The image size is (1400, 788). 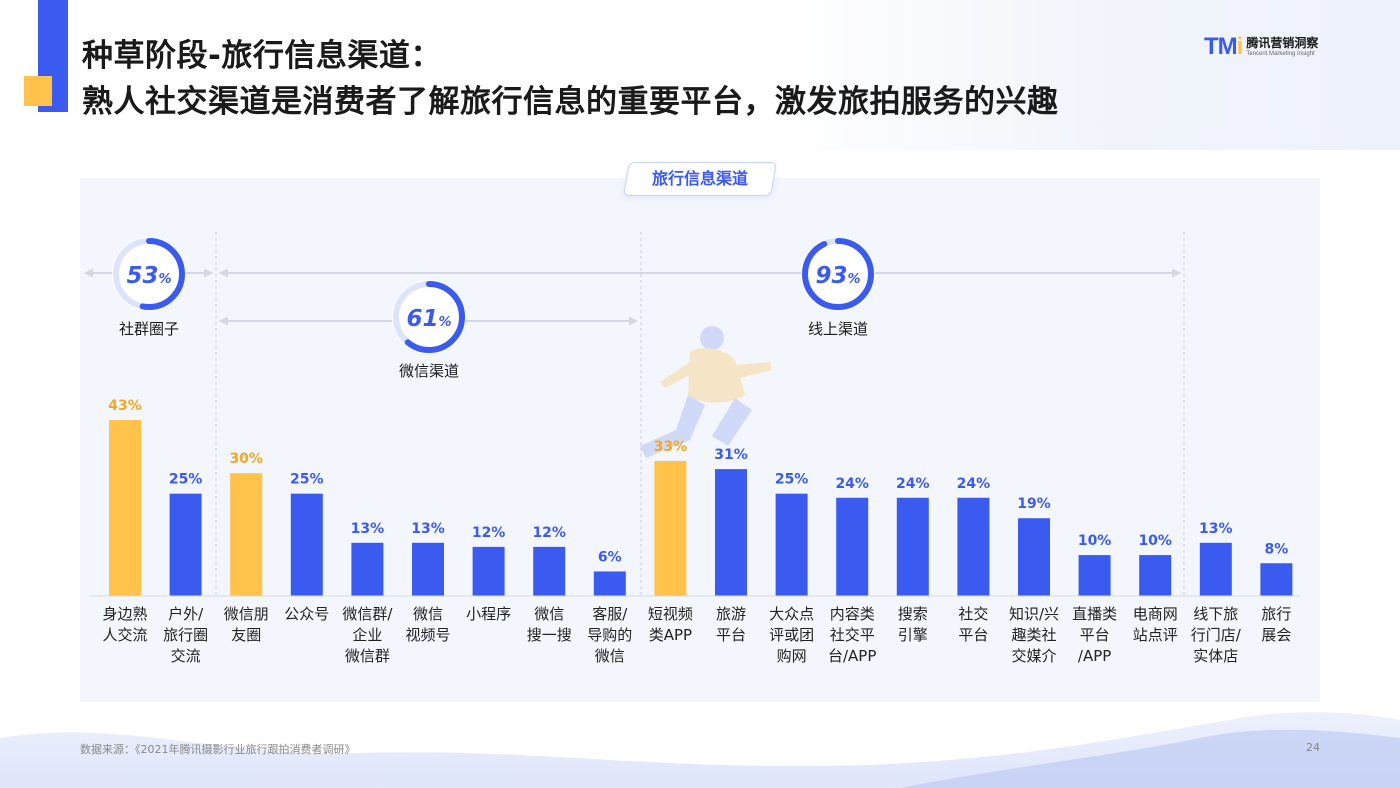 What do you see at coordinates (1282, 43) in the screenshot?
I see `logo-cn: 腾讯营销洞察` at bounding box center [1282, 43].